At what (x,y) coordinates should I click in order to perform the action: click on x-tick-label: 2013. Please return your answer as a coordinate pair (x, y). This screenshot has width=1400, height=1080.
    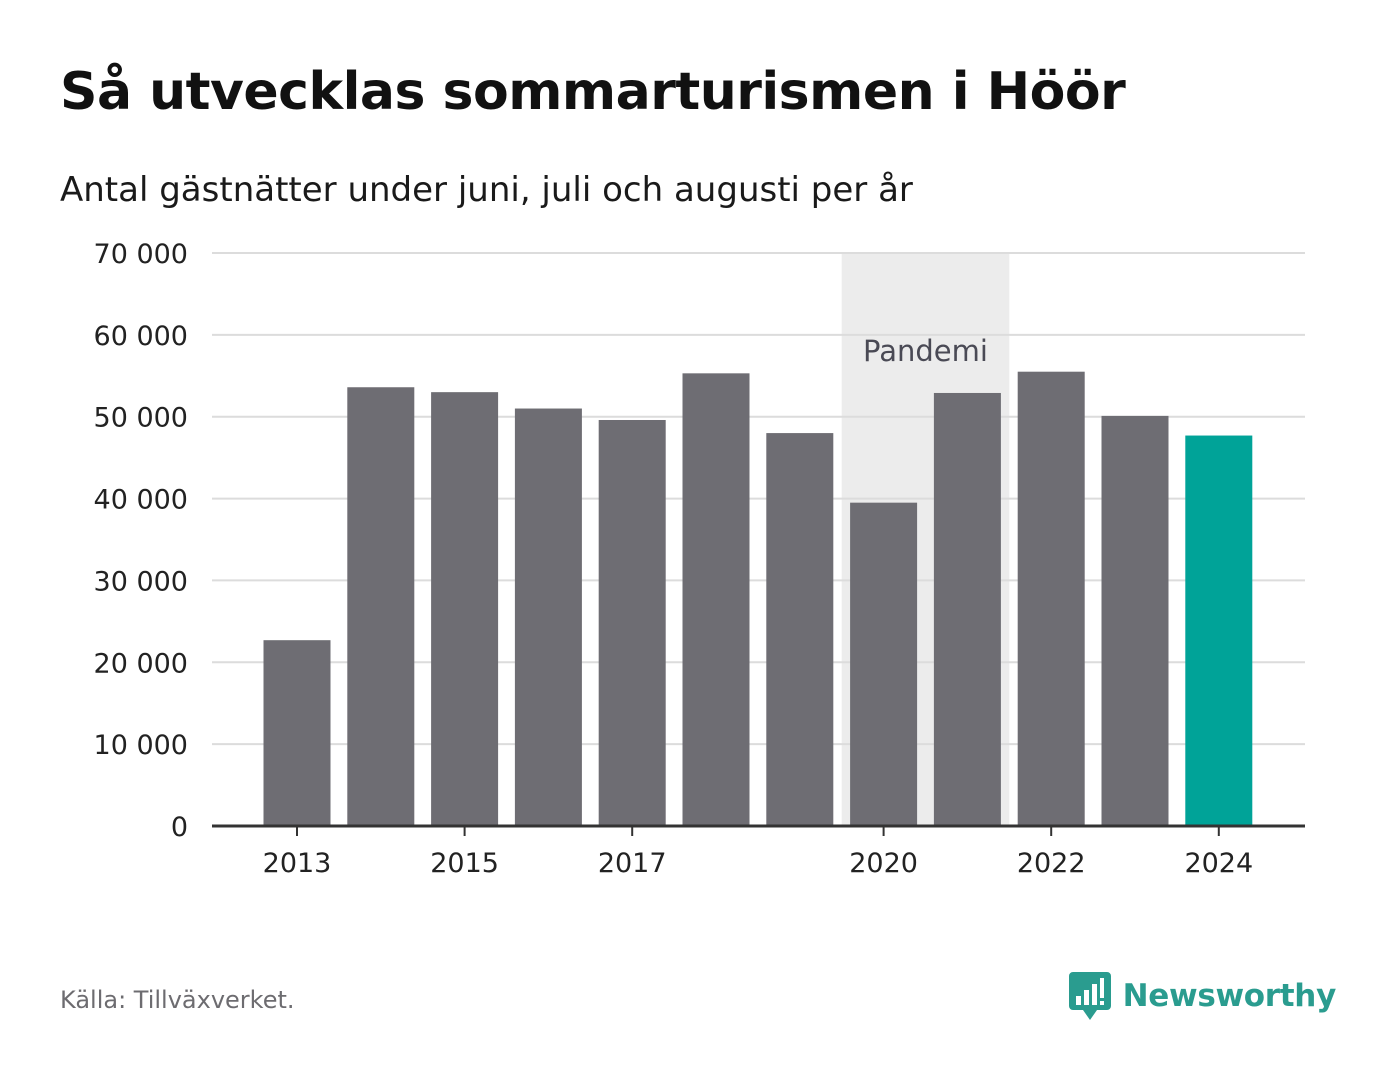
    Looking at the image, I should click on (297, 863).